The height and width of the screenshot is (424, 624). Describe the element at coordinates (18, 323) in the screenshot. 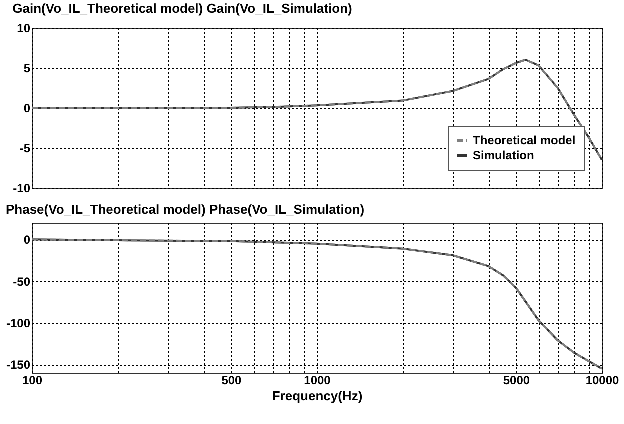

I see `y-tick-label: -100` at that location.